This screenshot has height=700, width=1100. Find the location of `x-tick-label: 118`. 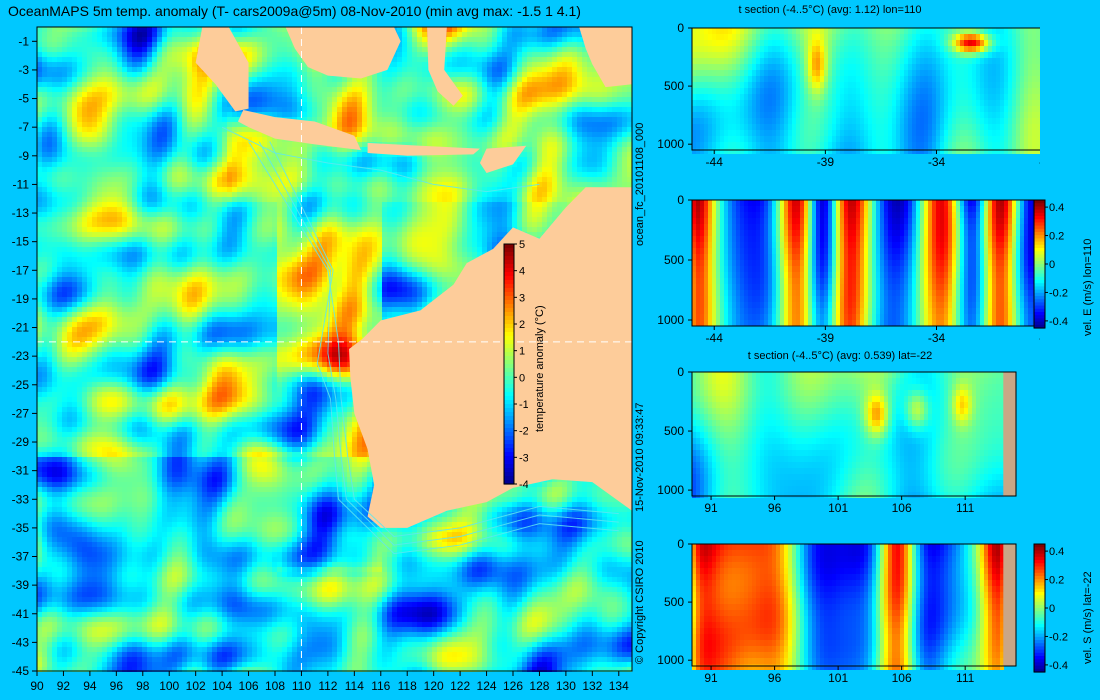

x-tick-label: 118 is located at coordinates (407, 686).